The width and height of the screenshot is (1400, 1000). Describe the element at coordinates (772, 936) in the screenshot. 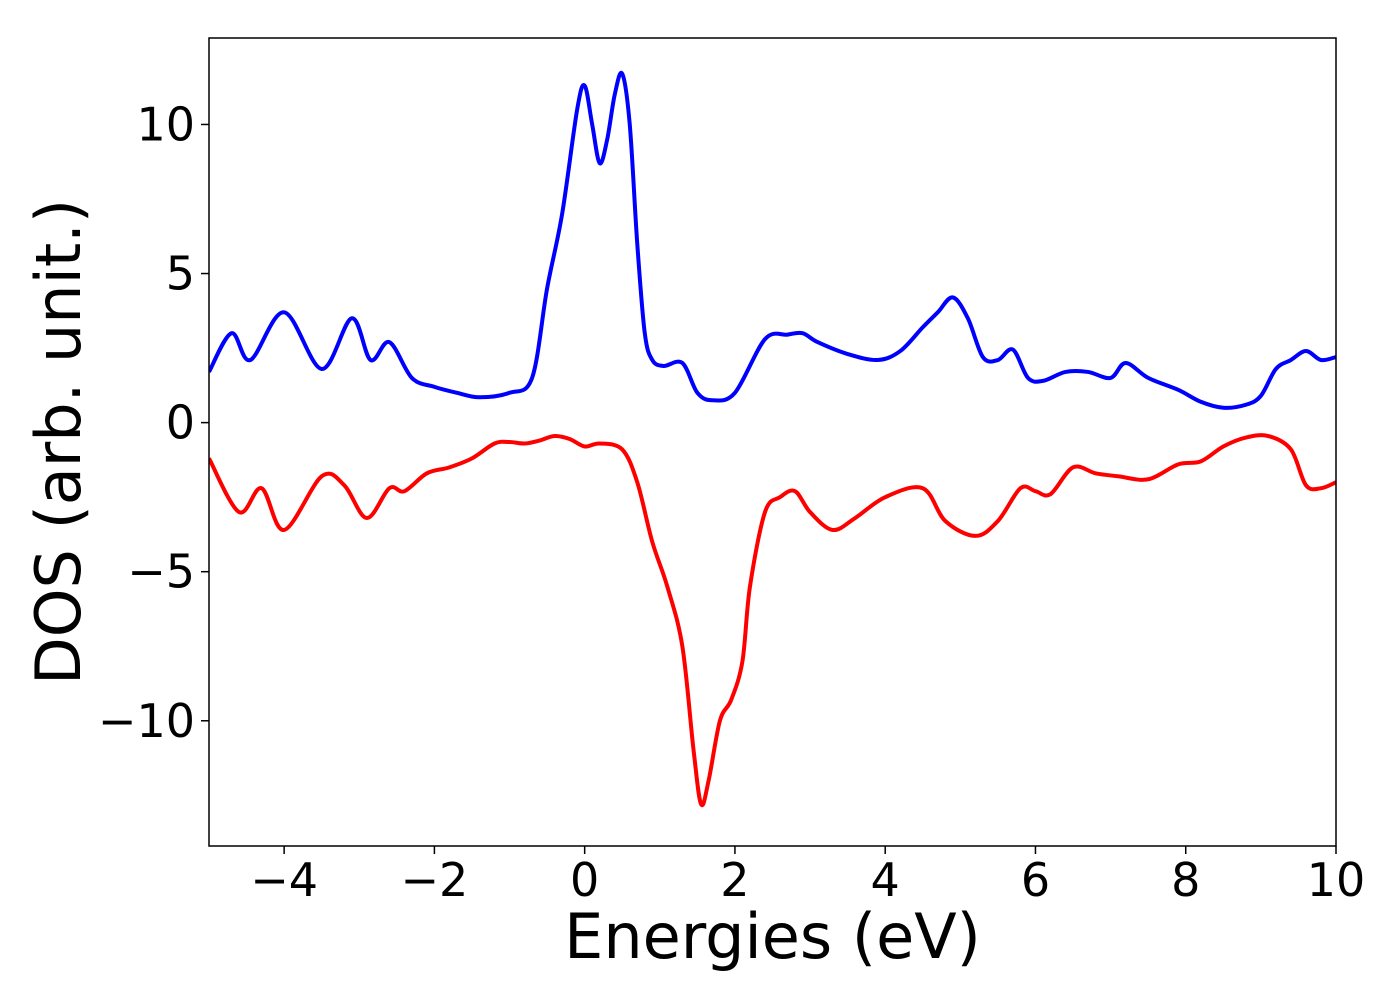

I see `x-axis-label: Energies (eV)` at that location.